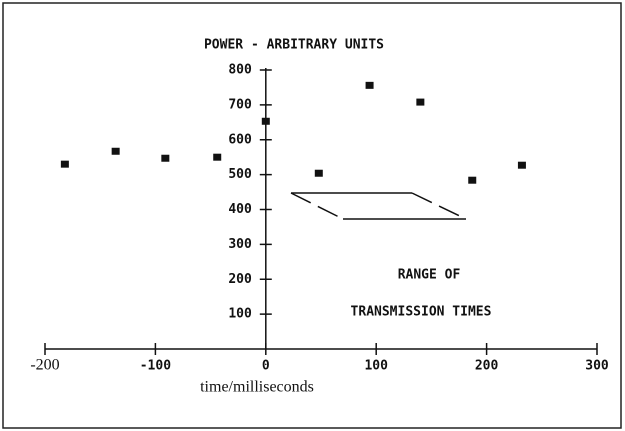  What do you see at coordinates (240, 104) in the screenshot?
I see `y-tick-label: 700` at bounding box center [240, 104].